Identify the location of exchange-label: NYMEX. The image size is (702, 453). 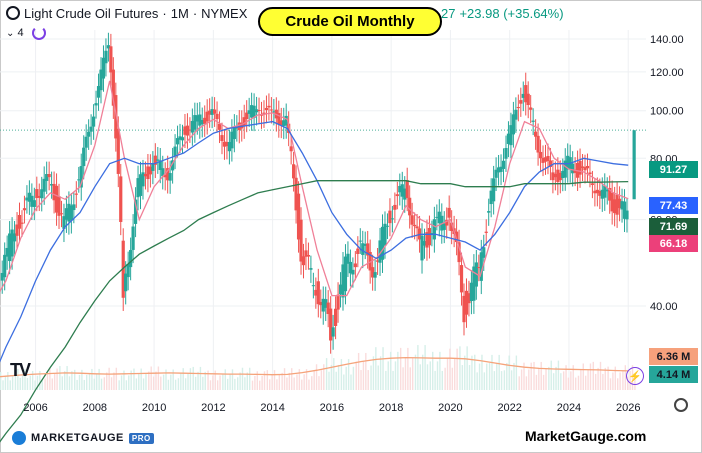
(224, 13).